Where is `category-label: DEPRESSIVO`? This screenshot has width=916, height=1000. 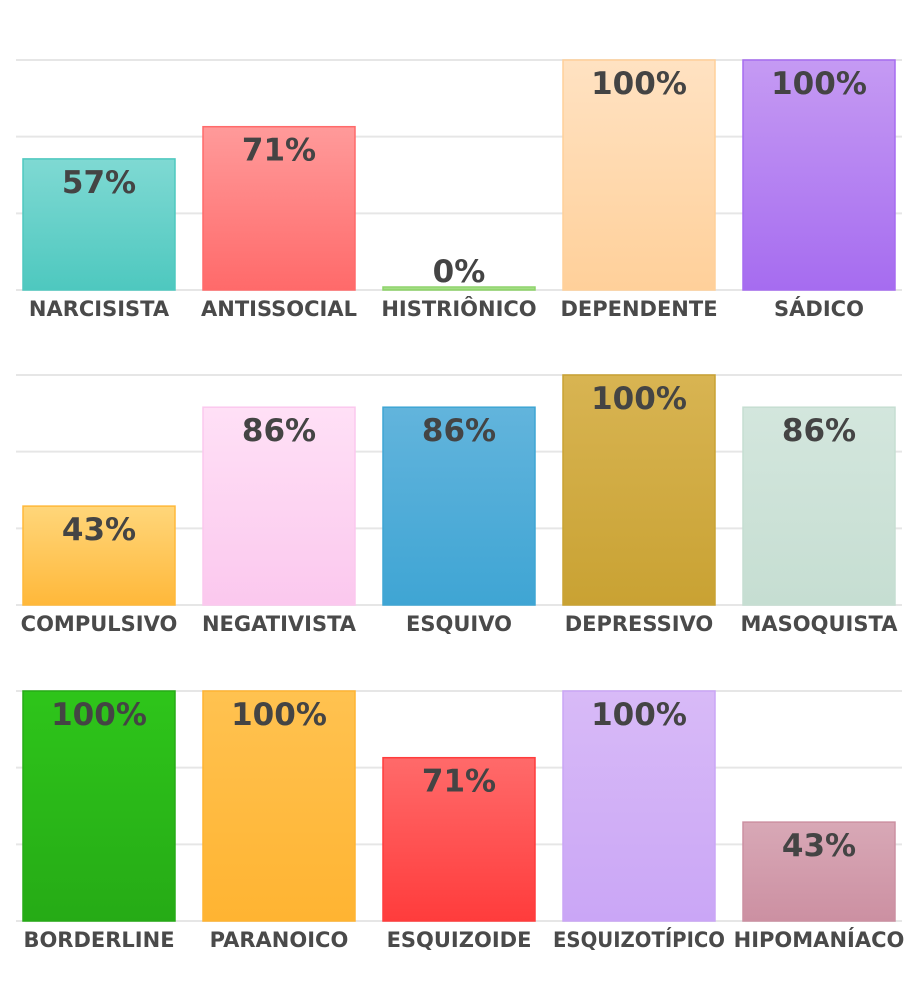
category-label: DEPRESSIVO is located at coordinates (639, 624).